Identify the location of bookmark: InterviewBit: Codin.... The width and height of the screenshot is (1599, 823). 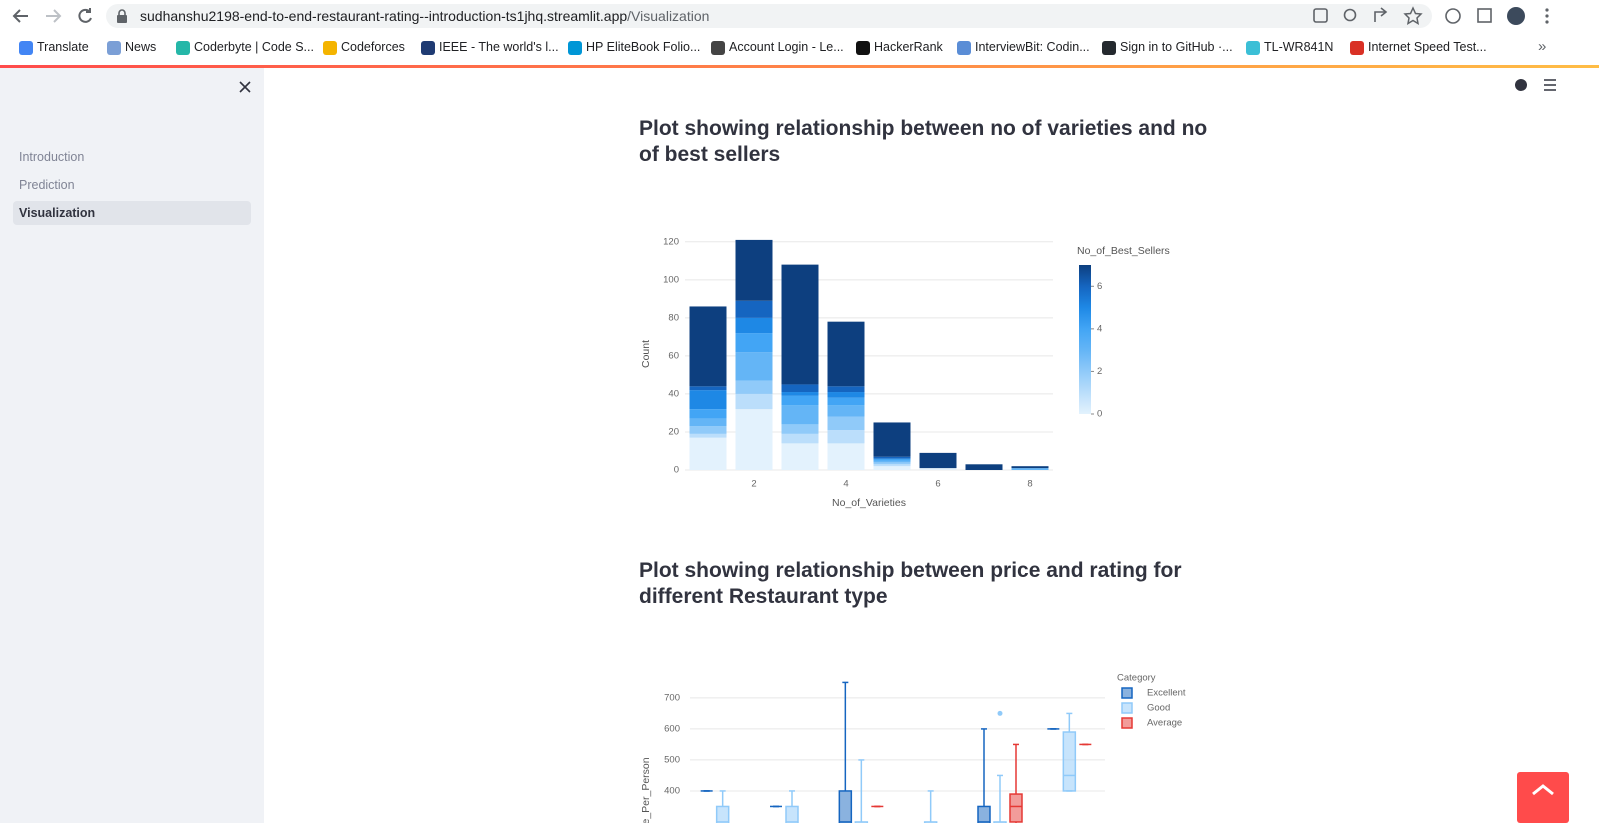
(1032, 47).